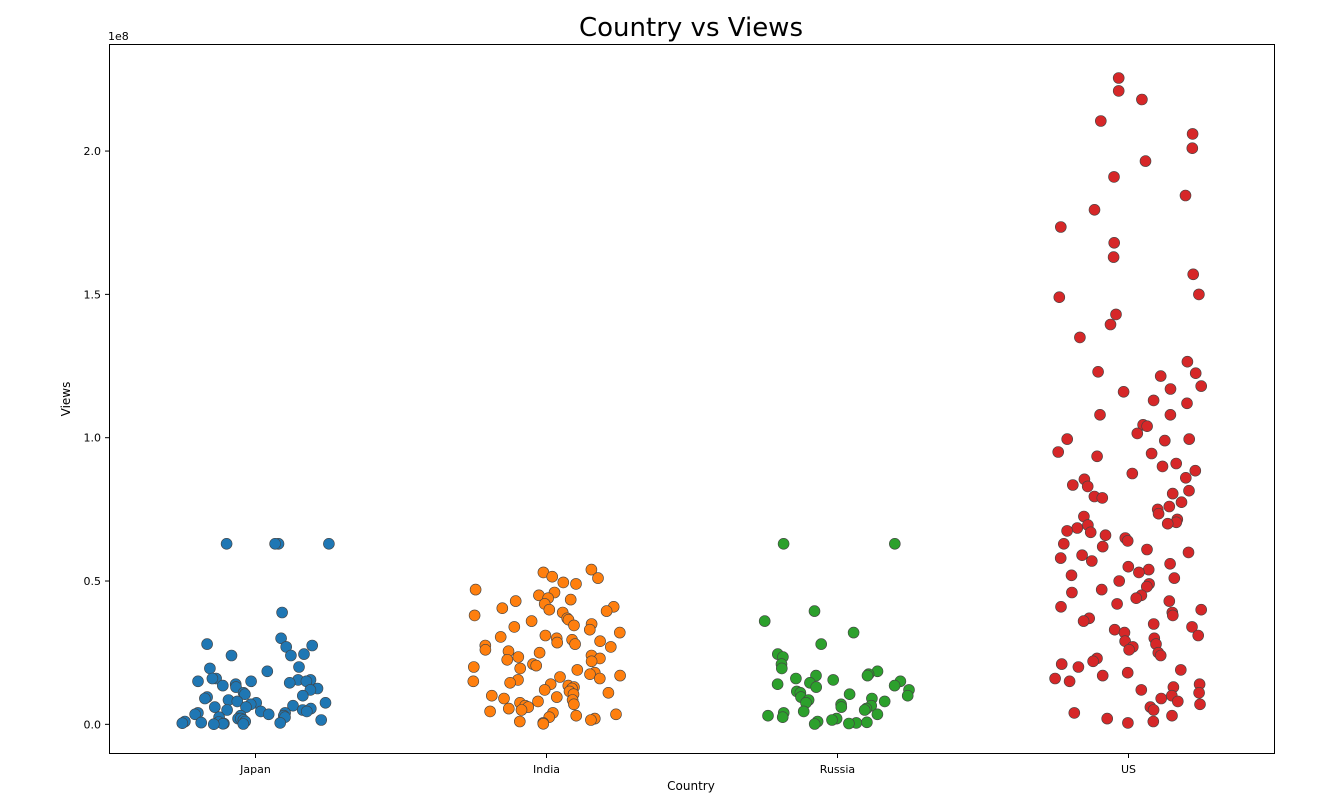  Describe the element at coordinates (546, 769) in the screenshot. I see `x-tick-label: India` at that location.